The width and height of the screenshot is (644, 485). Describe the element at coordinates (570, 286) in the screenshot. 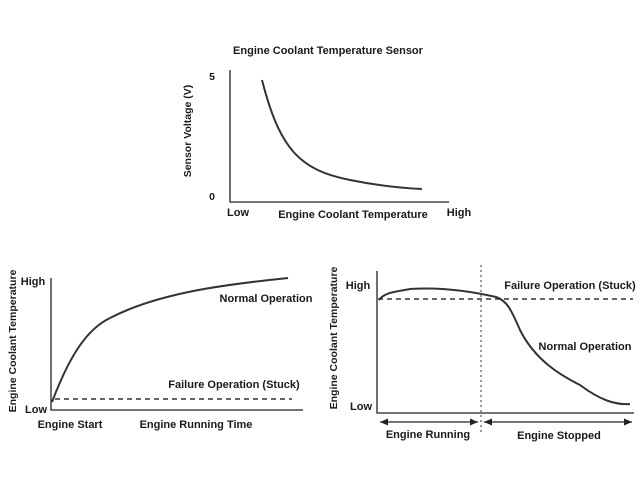

I see `right-failure-label: Failure Operation (Stuck)` at that location.